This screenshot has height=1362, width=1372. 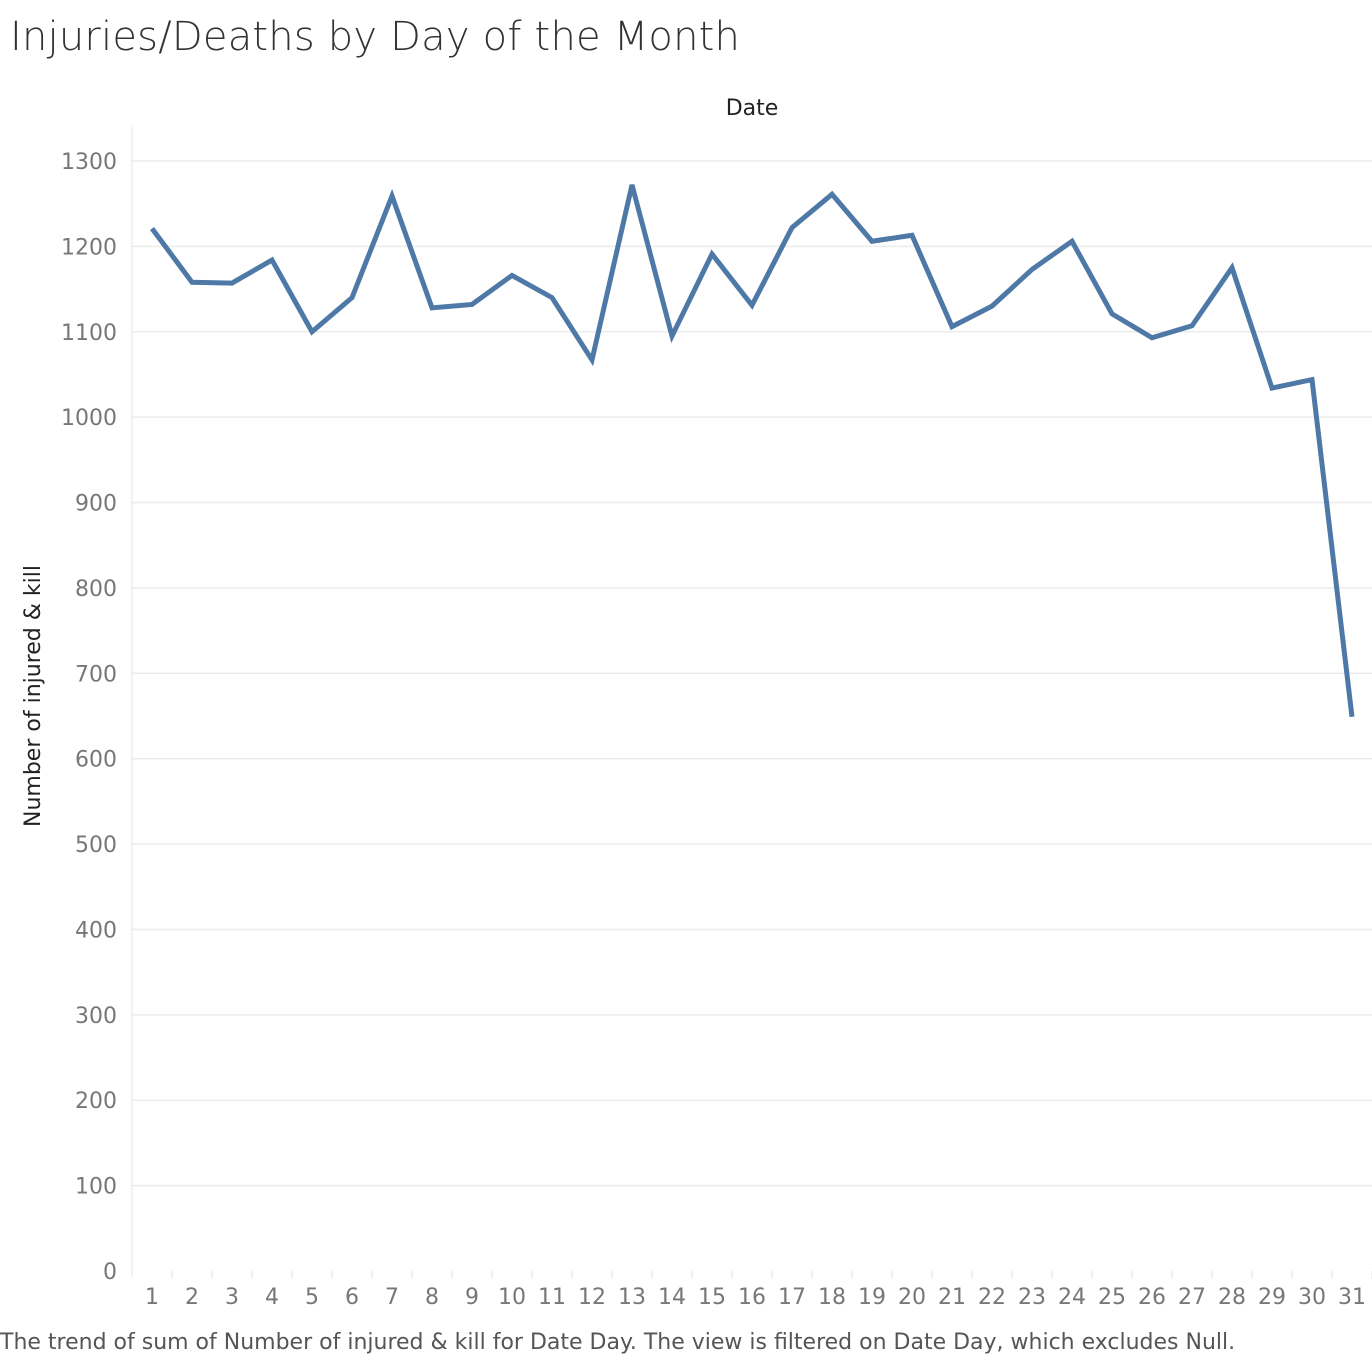 I want to click on x-tick-label: 8, so click(x=432, y=1297).